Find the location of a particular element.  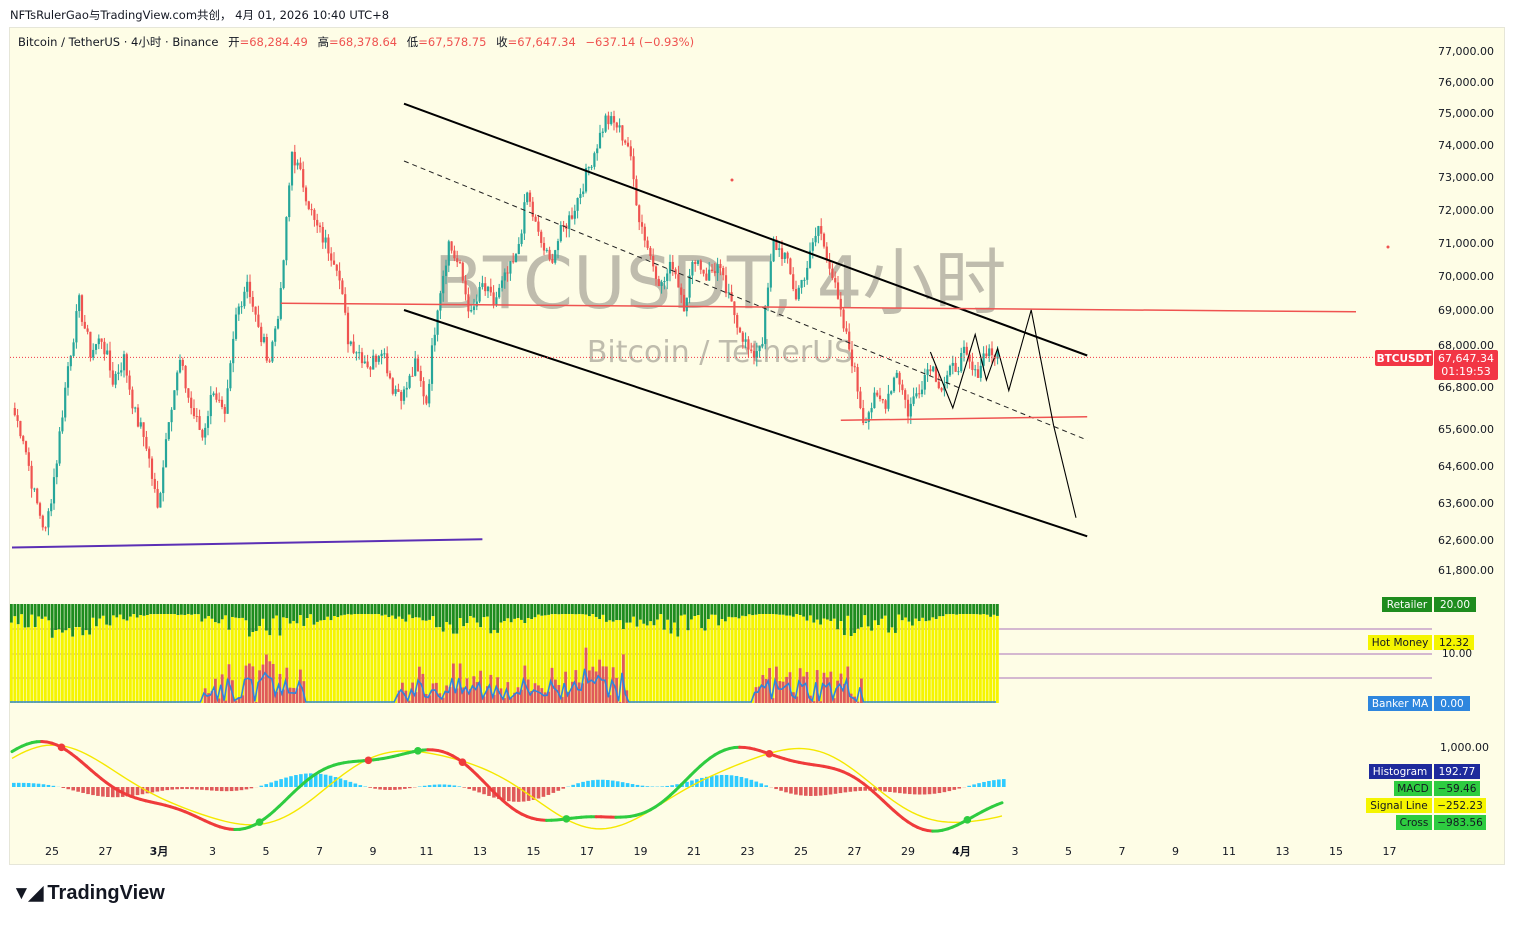

y-tick-label: 69,000.00 is located at coordinates (1466, 310).